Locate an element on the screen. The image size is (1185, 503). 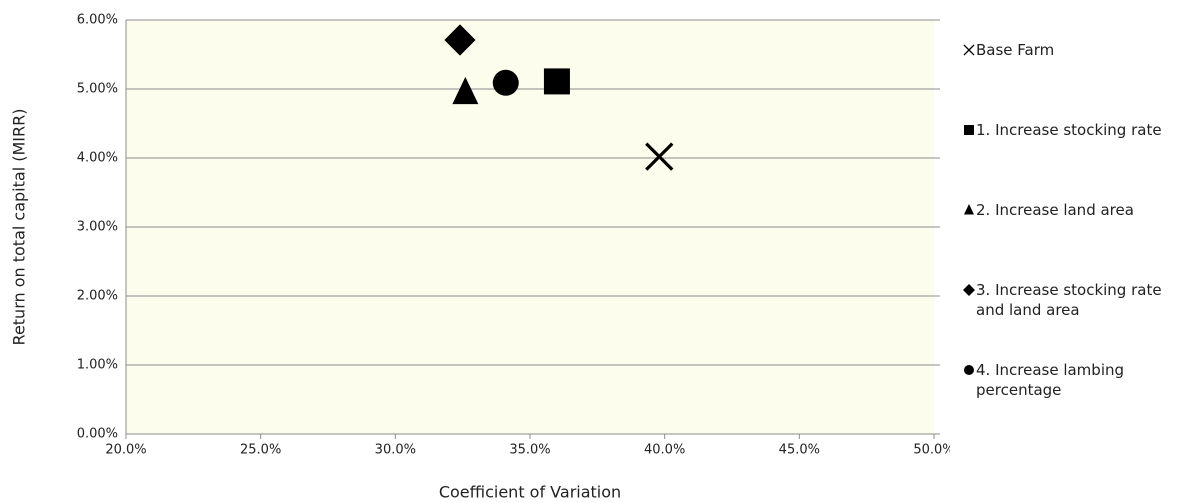
x-tick-label: 35.0% is located at coordinates (529, 450).